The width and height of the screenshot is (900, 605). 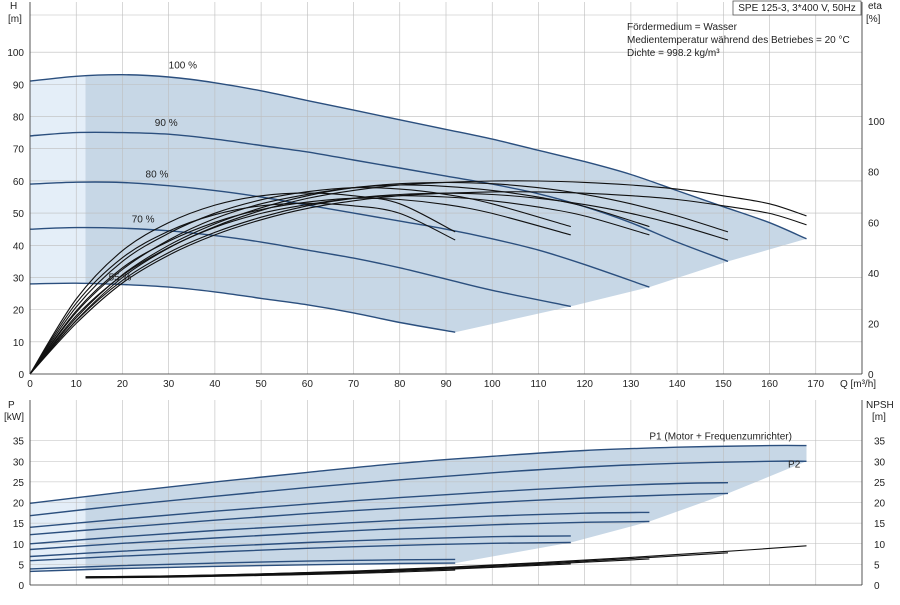 What do you see at coordinates (880, 504) in the screenshot?
I see `npsh-tick-label: 20` at bounding box center [880, 504].